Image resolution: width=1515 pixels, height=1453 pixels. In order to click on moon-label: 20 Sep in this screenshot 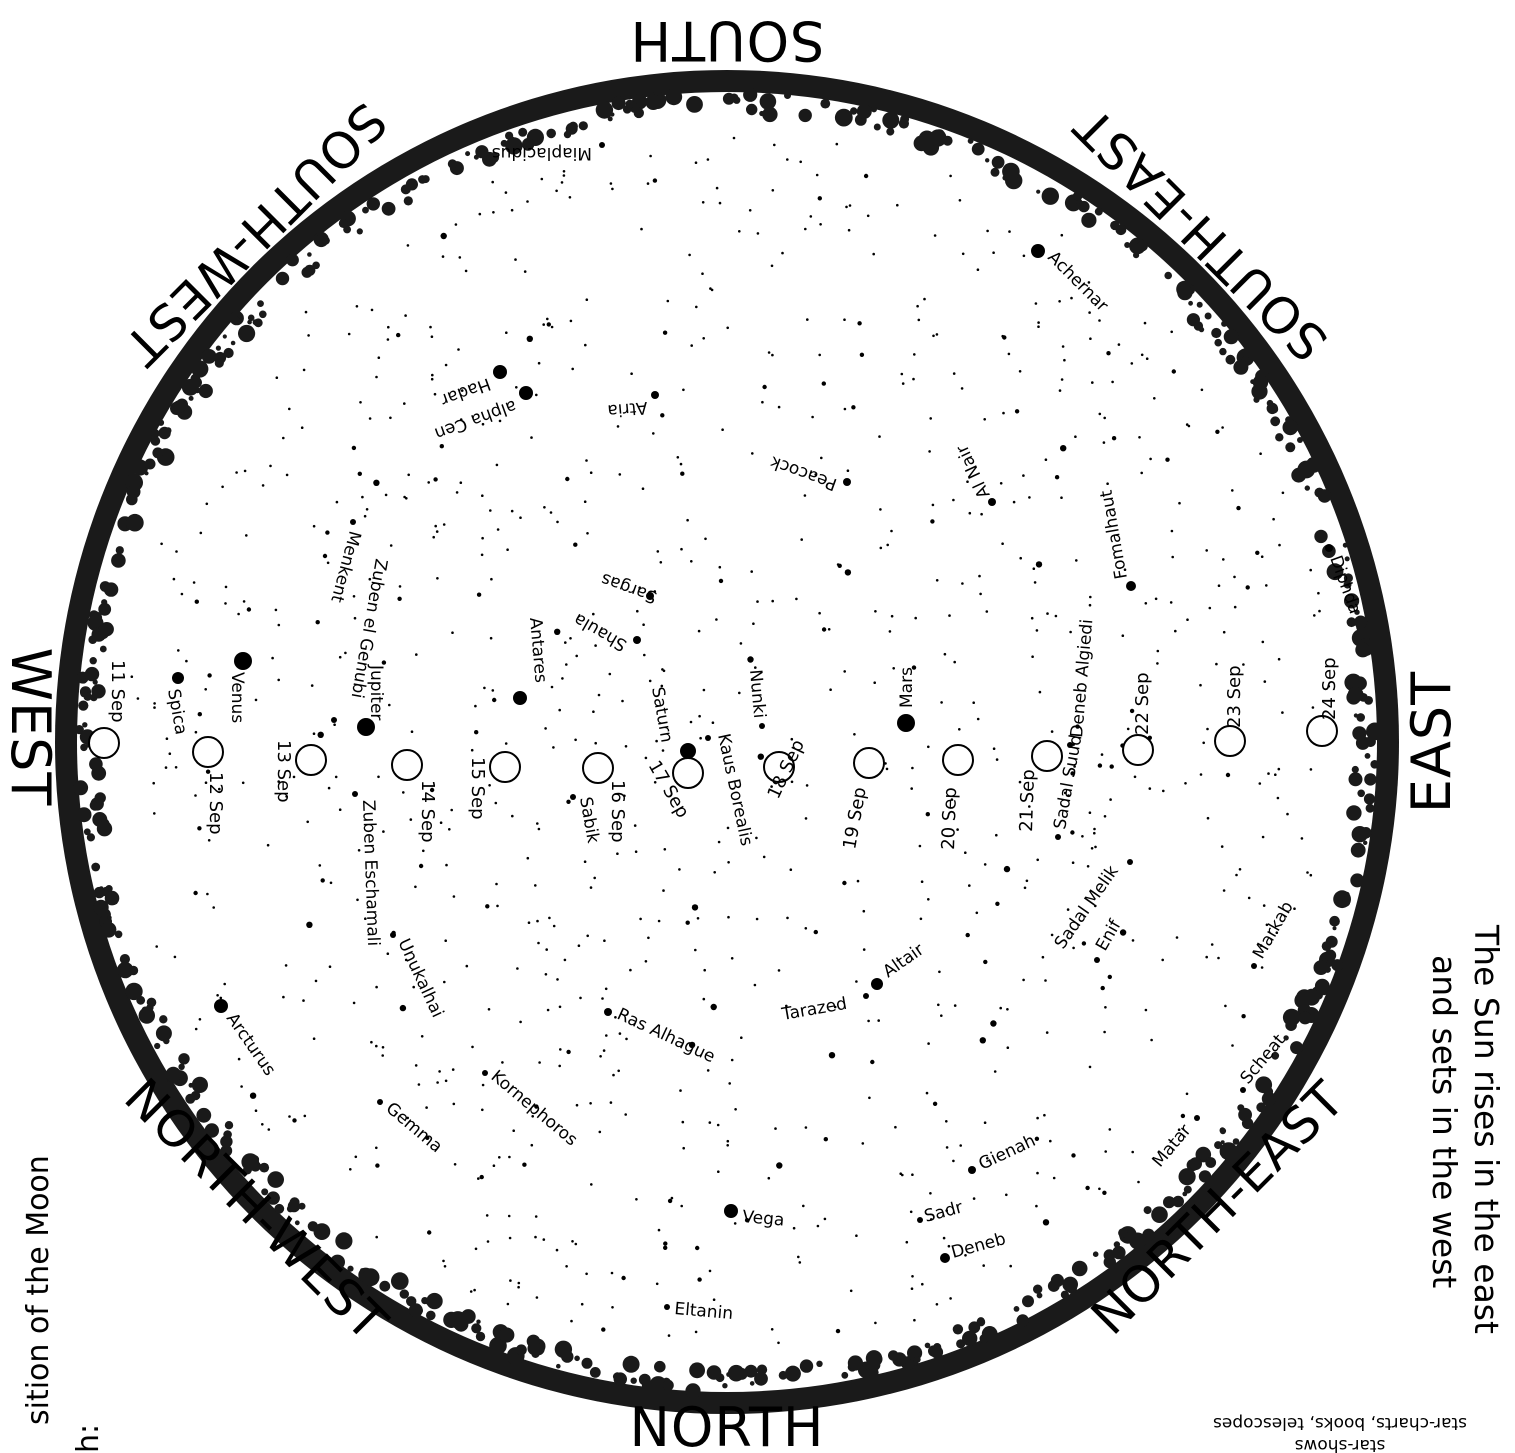, I will do `click(949, 818)`.